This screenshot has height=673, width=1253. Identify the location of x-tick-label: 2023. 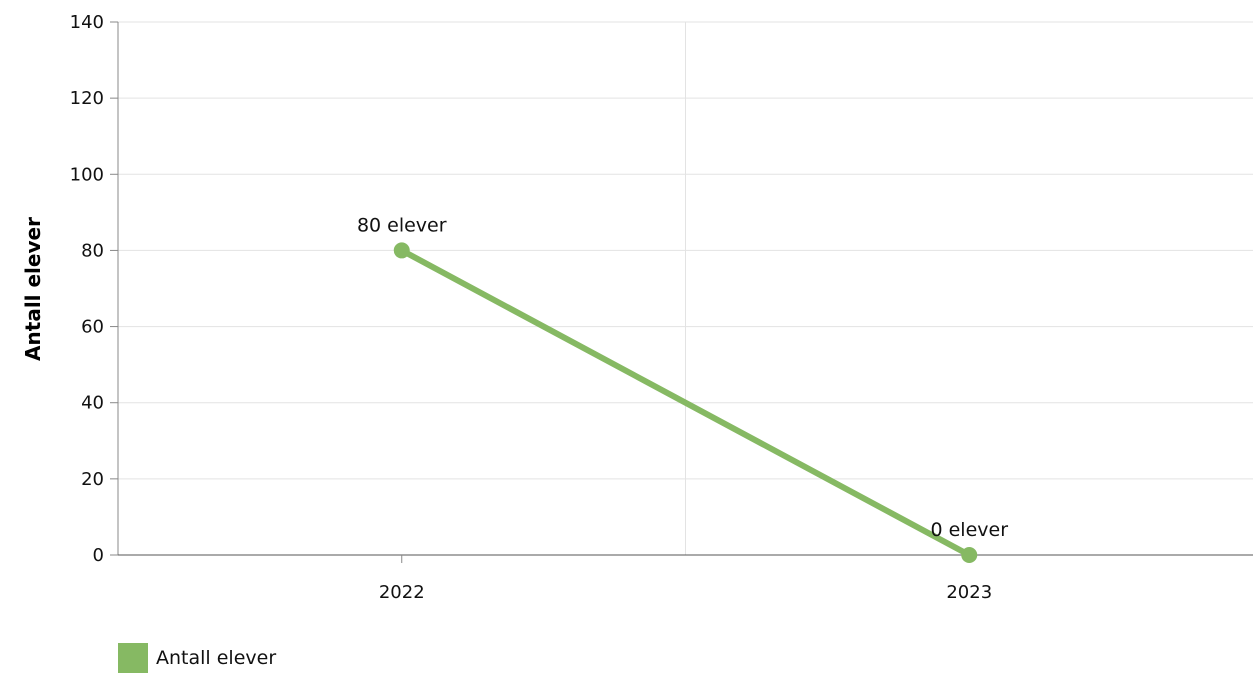
(969, 592).